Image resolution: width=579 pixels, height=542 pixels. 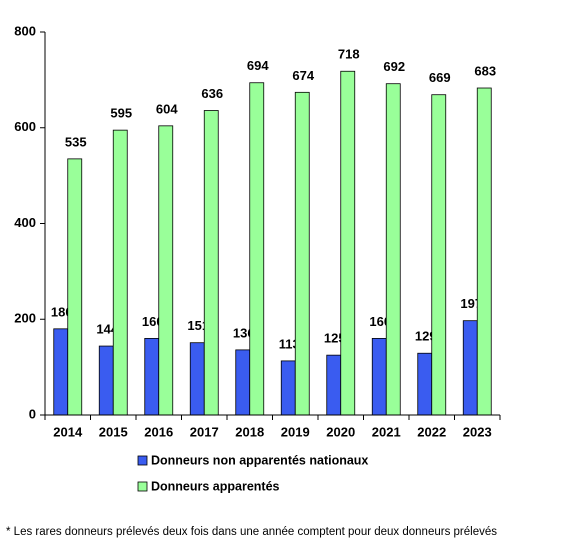 I want to click on legend-label: Donneurs non apparentés nationaux, so click(x=259, y=460).